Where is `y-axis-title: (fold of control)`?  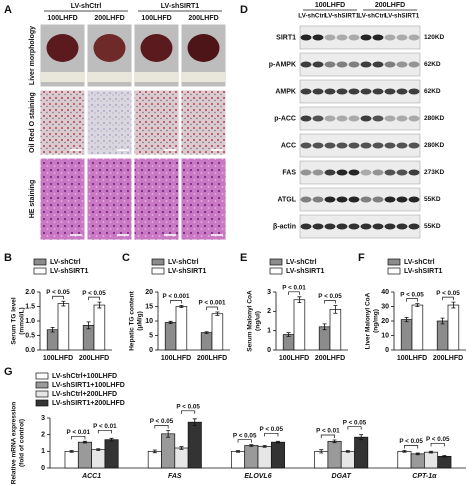 y-axis-title: (fold of control) is located at coordinates (22, 443).